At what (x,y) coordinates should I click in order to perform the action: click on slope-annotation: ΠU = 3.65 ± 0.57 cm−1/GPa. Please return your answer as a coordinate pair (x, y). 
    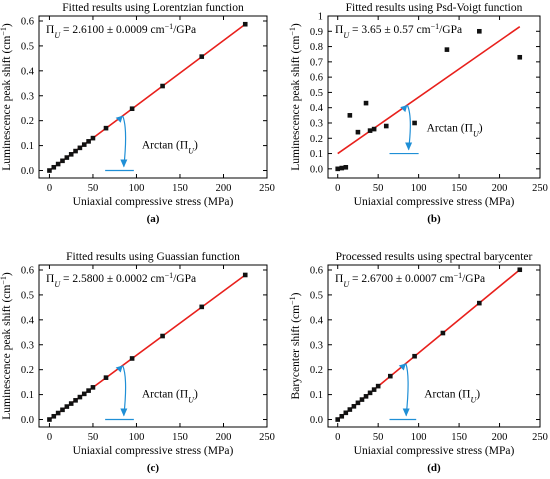
    Looking at the image, I should click on (398, 31).